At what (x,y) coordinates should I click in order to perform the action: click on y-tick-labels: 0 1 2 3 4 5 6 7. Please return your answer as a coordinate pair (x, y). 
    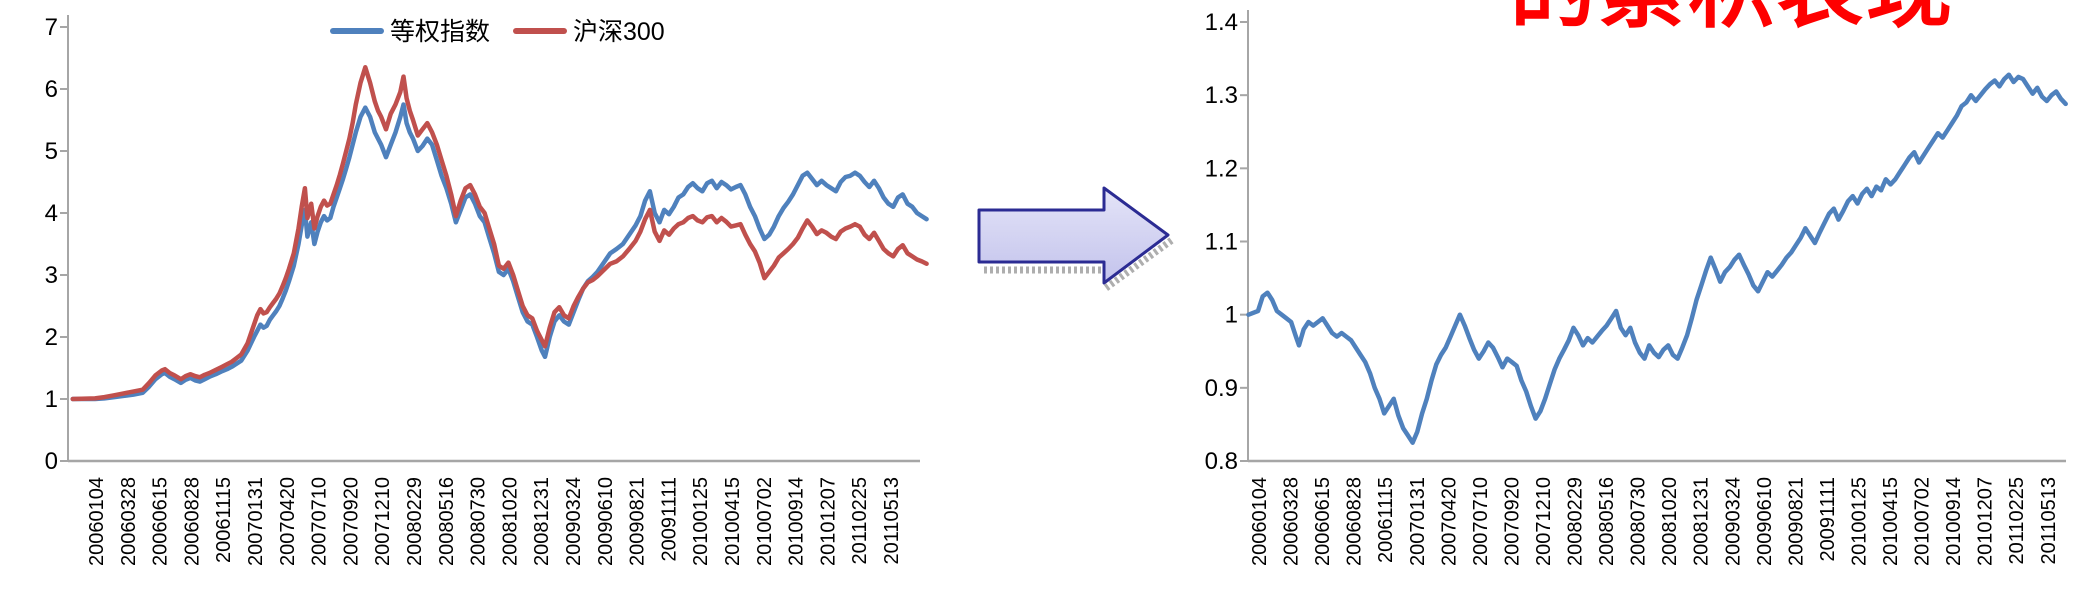
    Looking at the image, I should click on (56, 244).